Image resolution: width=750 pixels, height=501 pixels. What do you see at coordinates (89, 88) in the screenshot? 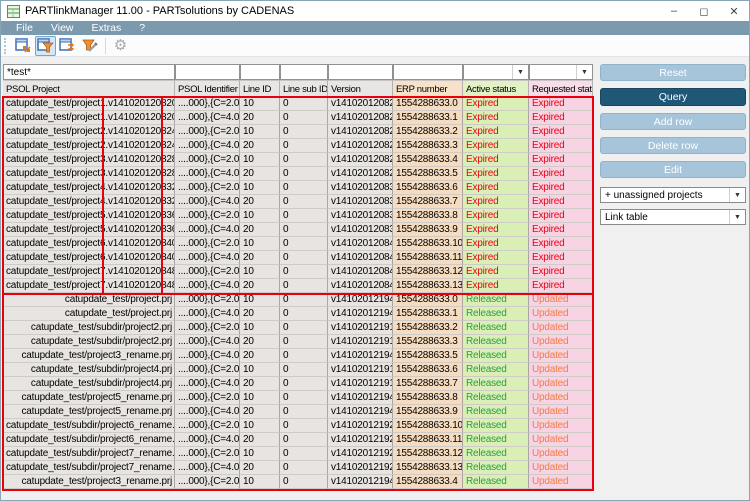
I see `column-header-psol-project: PSOL Project` at bounding box center [89, 88].